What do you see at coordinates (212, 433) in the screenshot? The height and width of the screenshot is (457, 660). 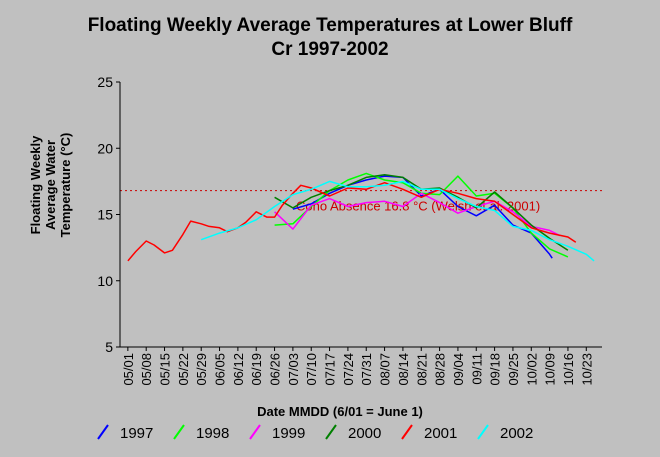 I see `legend-label-1998: 1998` at bounding box center [212, 433].